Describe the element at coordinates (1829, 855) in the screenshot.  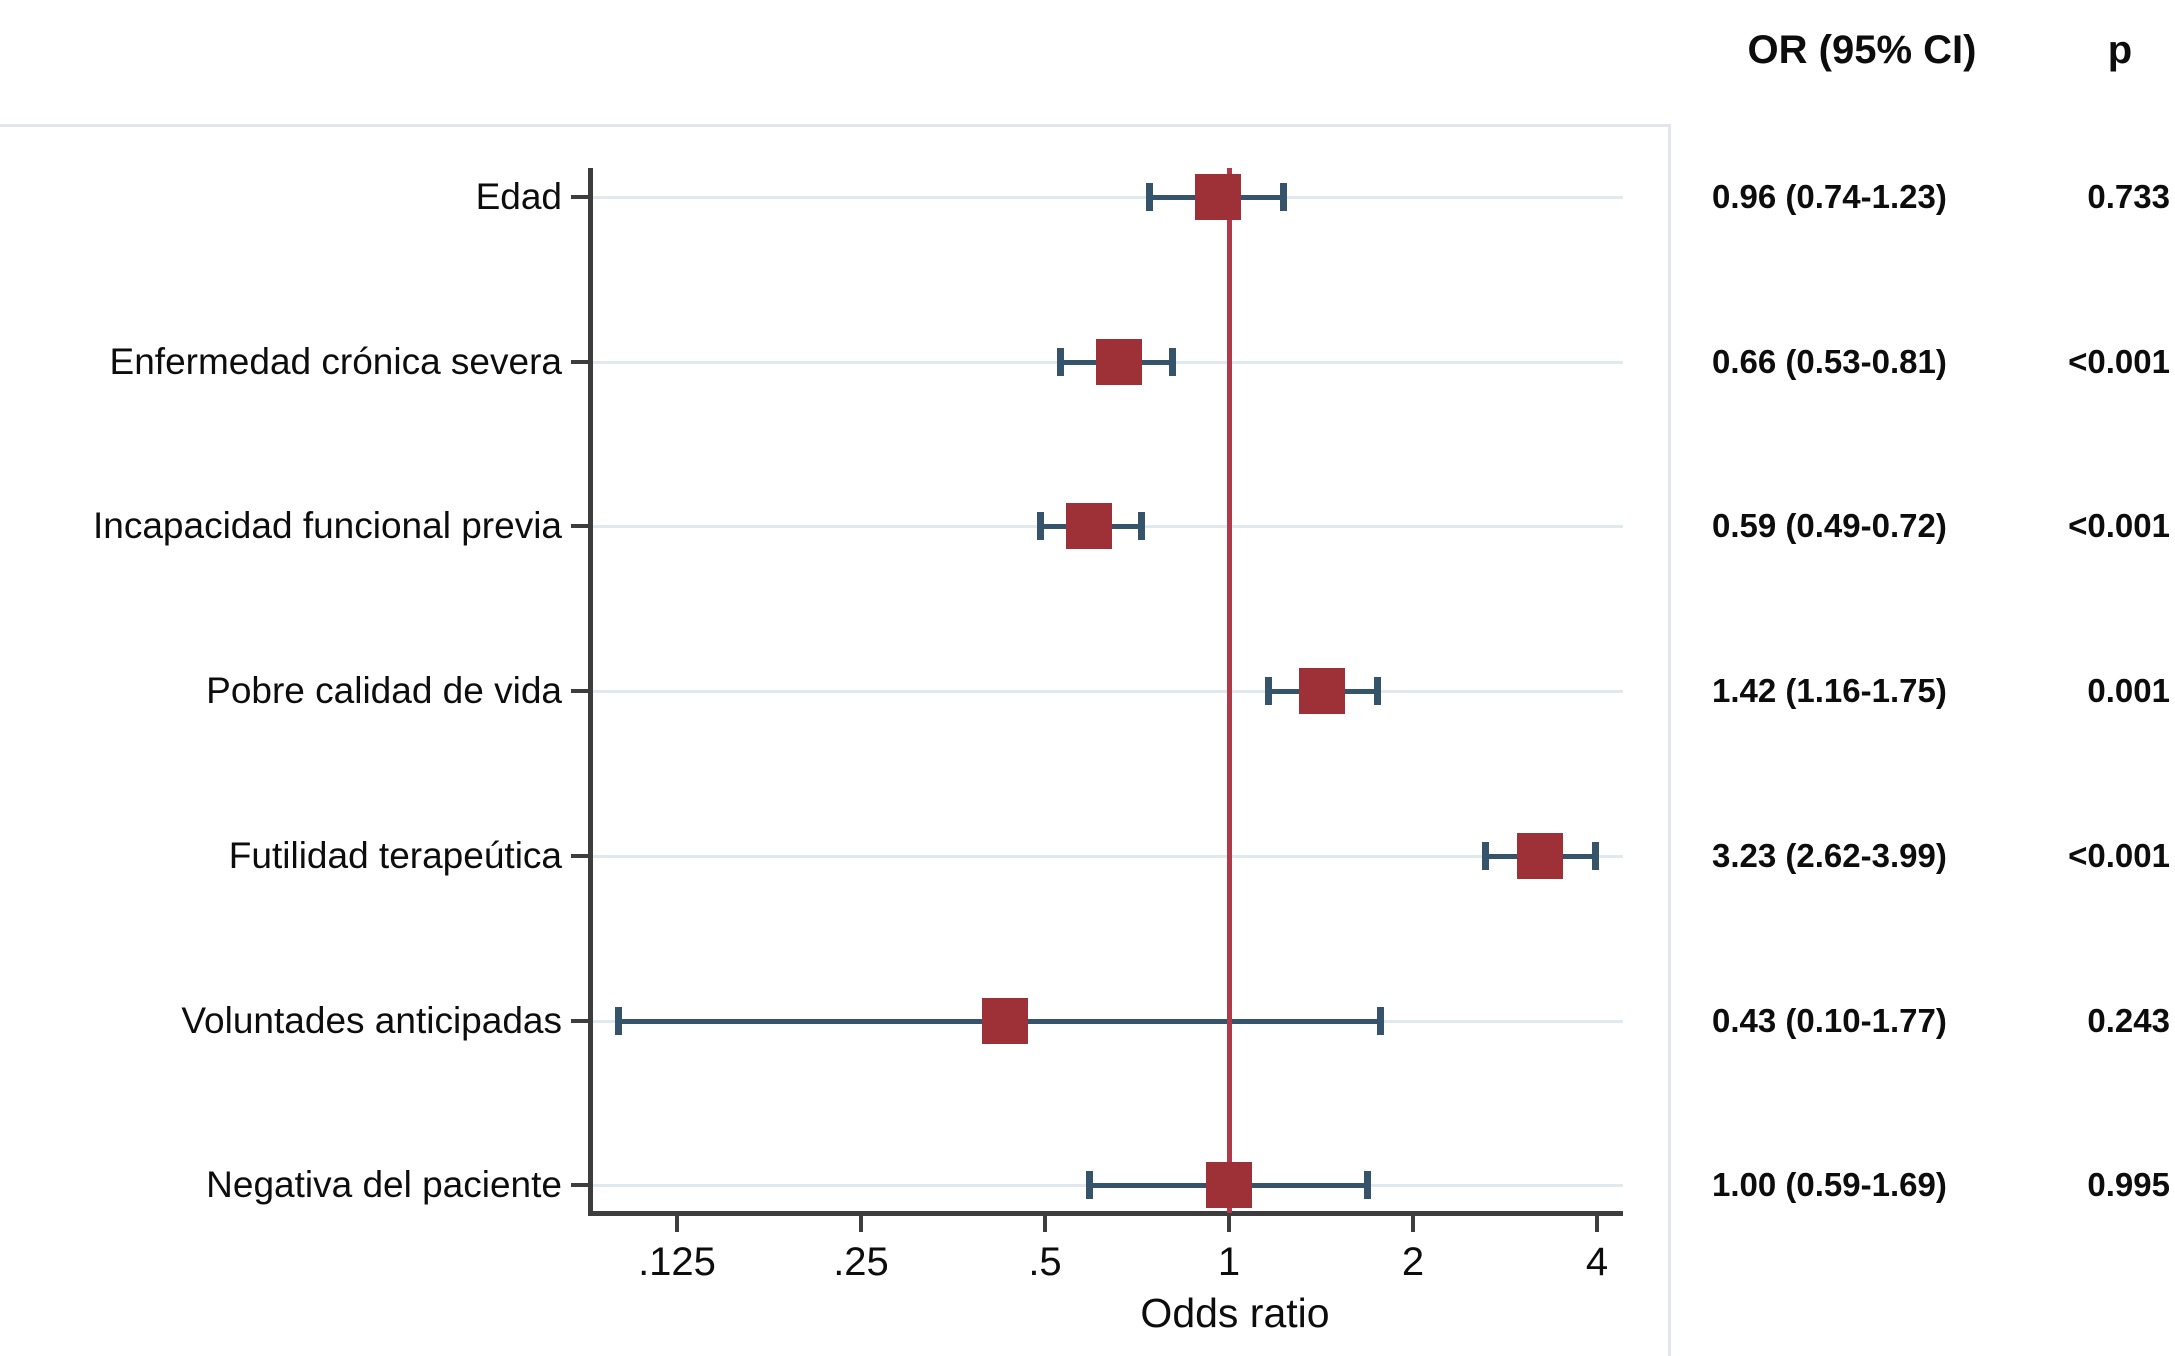
I see `or-ci-value: 3.23 (2.62-3.99)` at that location.